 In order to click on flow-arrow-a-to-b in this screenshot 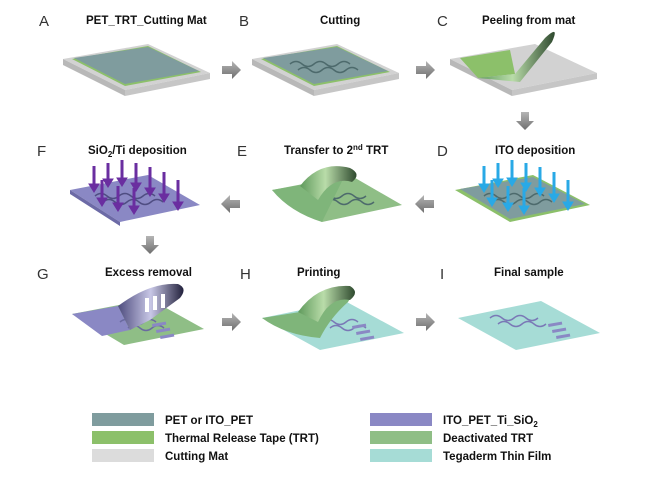, I will do `click(231, 70)`.